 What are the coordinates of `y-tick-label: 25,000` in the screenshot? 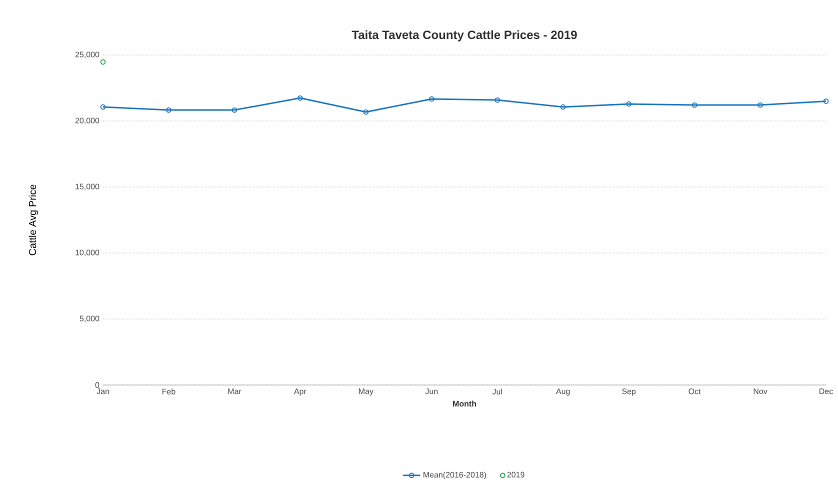 It's located at (87, 55).